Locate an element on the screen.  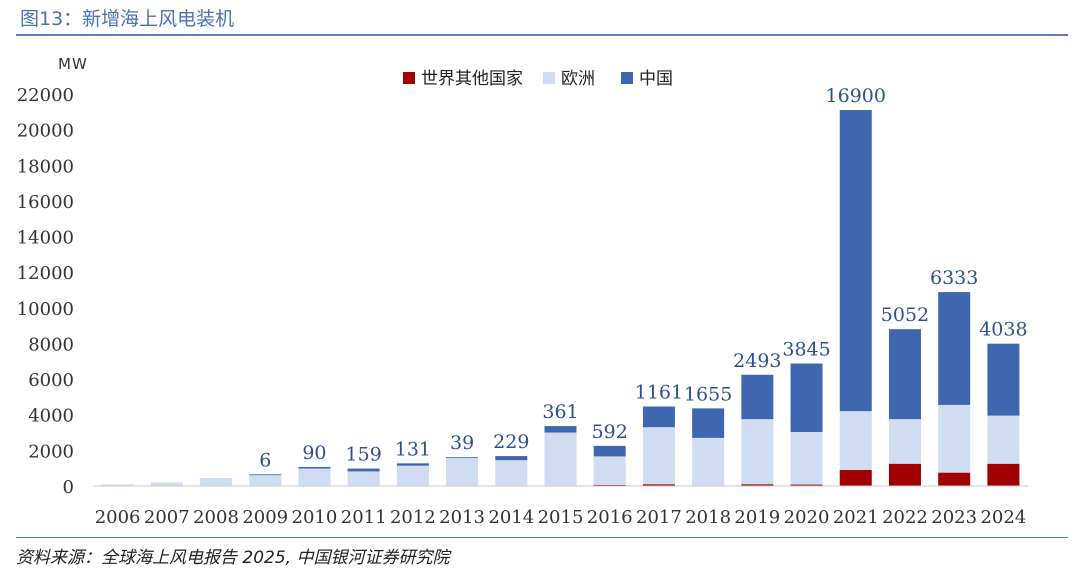
bar-segment-0-2017 is located at coordinates (658, 485).